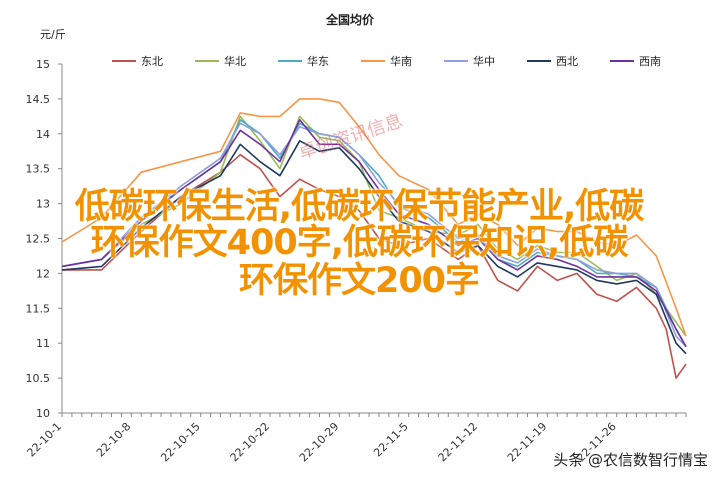  What do you see at coordinates (43, 413) in the screenshot?
I see `y-tick-label: 10` at bounding box center [43, 413].